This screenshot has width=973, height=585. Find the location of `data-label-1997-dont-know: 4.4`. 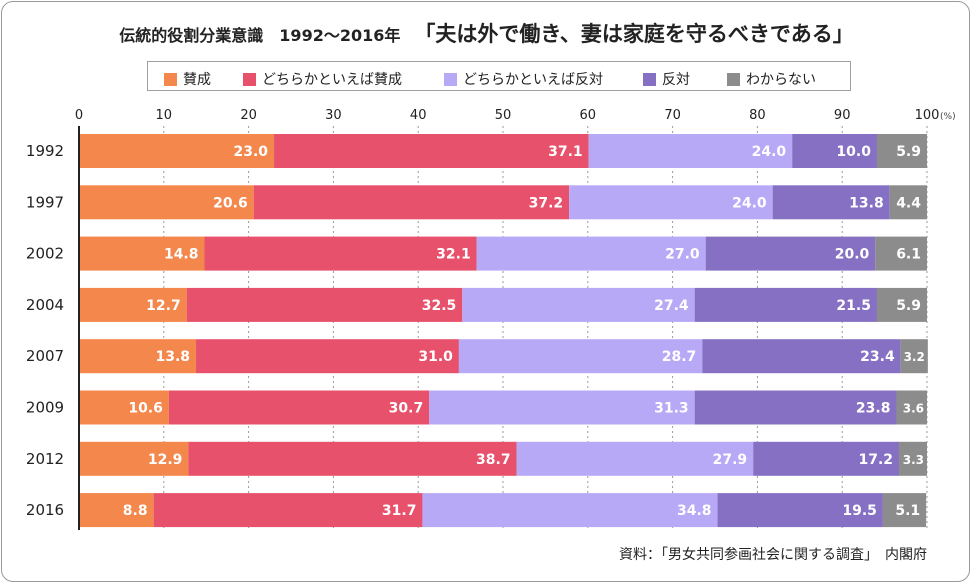

data-label-1997-dont-know: 4.4 is located at coordinates (908, 203).